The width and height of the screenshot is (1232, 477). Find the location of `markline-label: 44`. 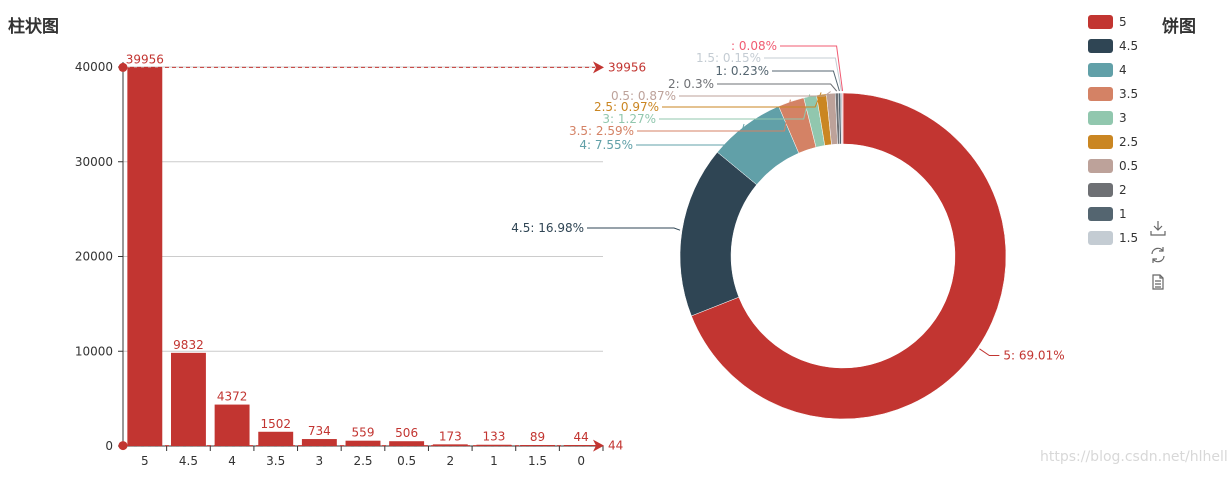

markline-label: 44 is located at coordinates (615, 446).